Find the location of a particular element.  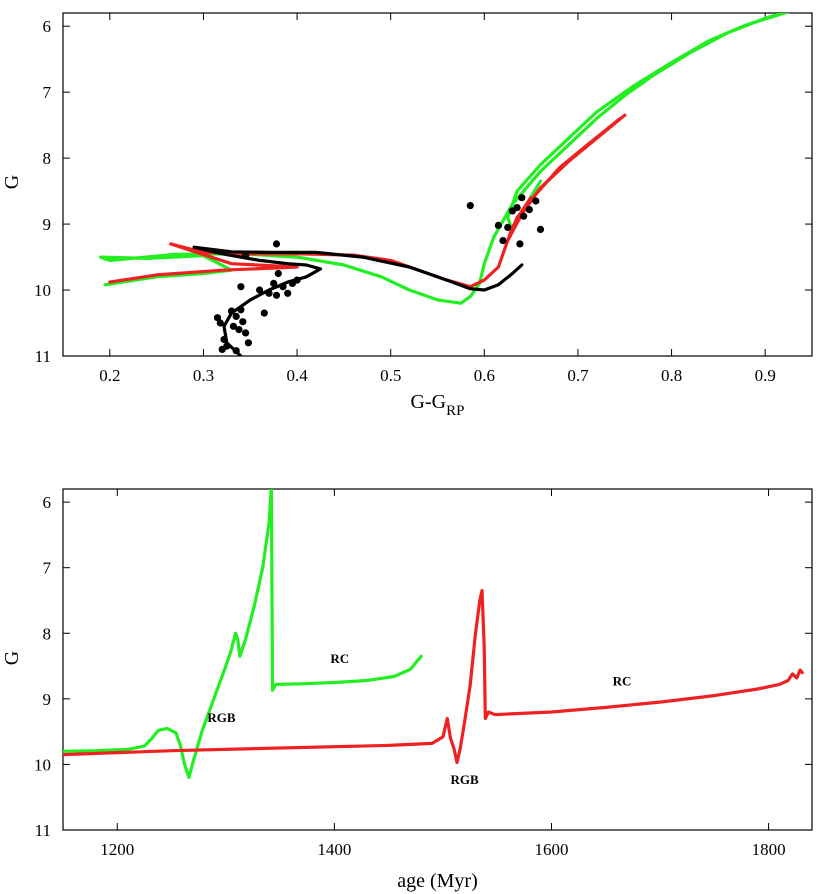

x-tick-label: 1400 is located at coordinates (334, 849).